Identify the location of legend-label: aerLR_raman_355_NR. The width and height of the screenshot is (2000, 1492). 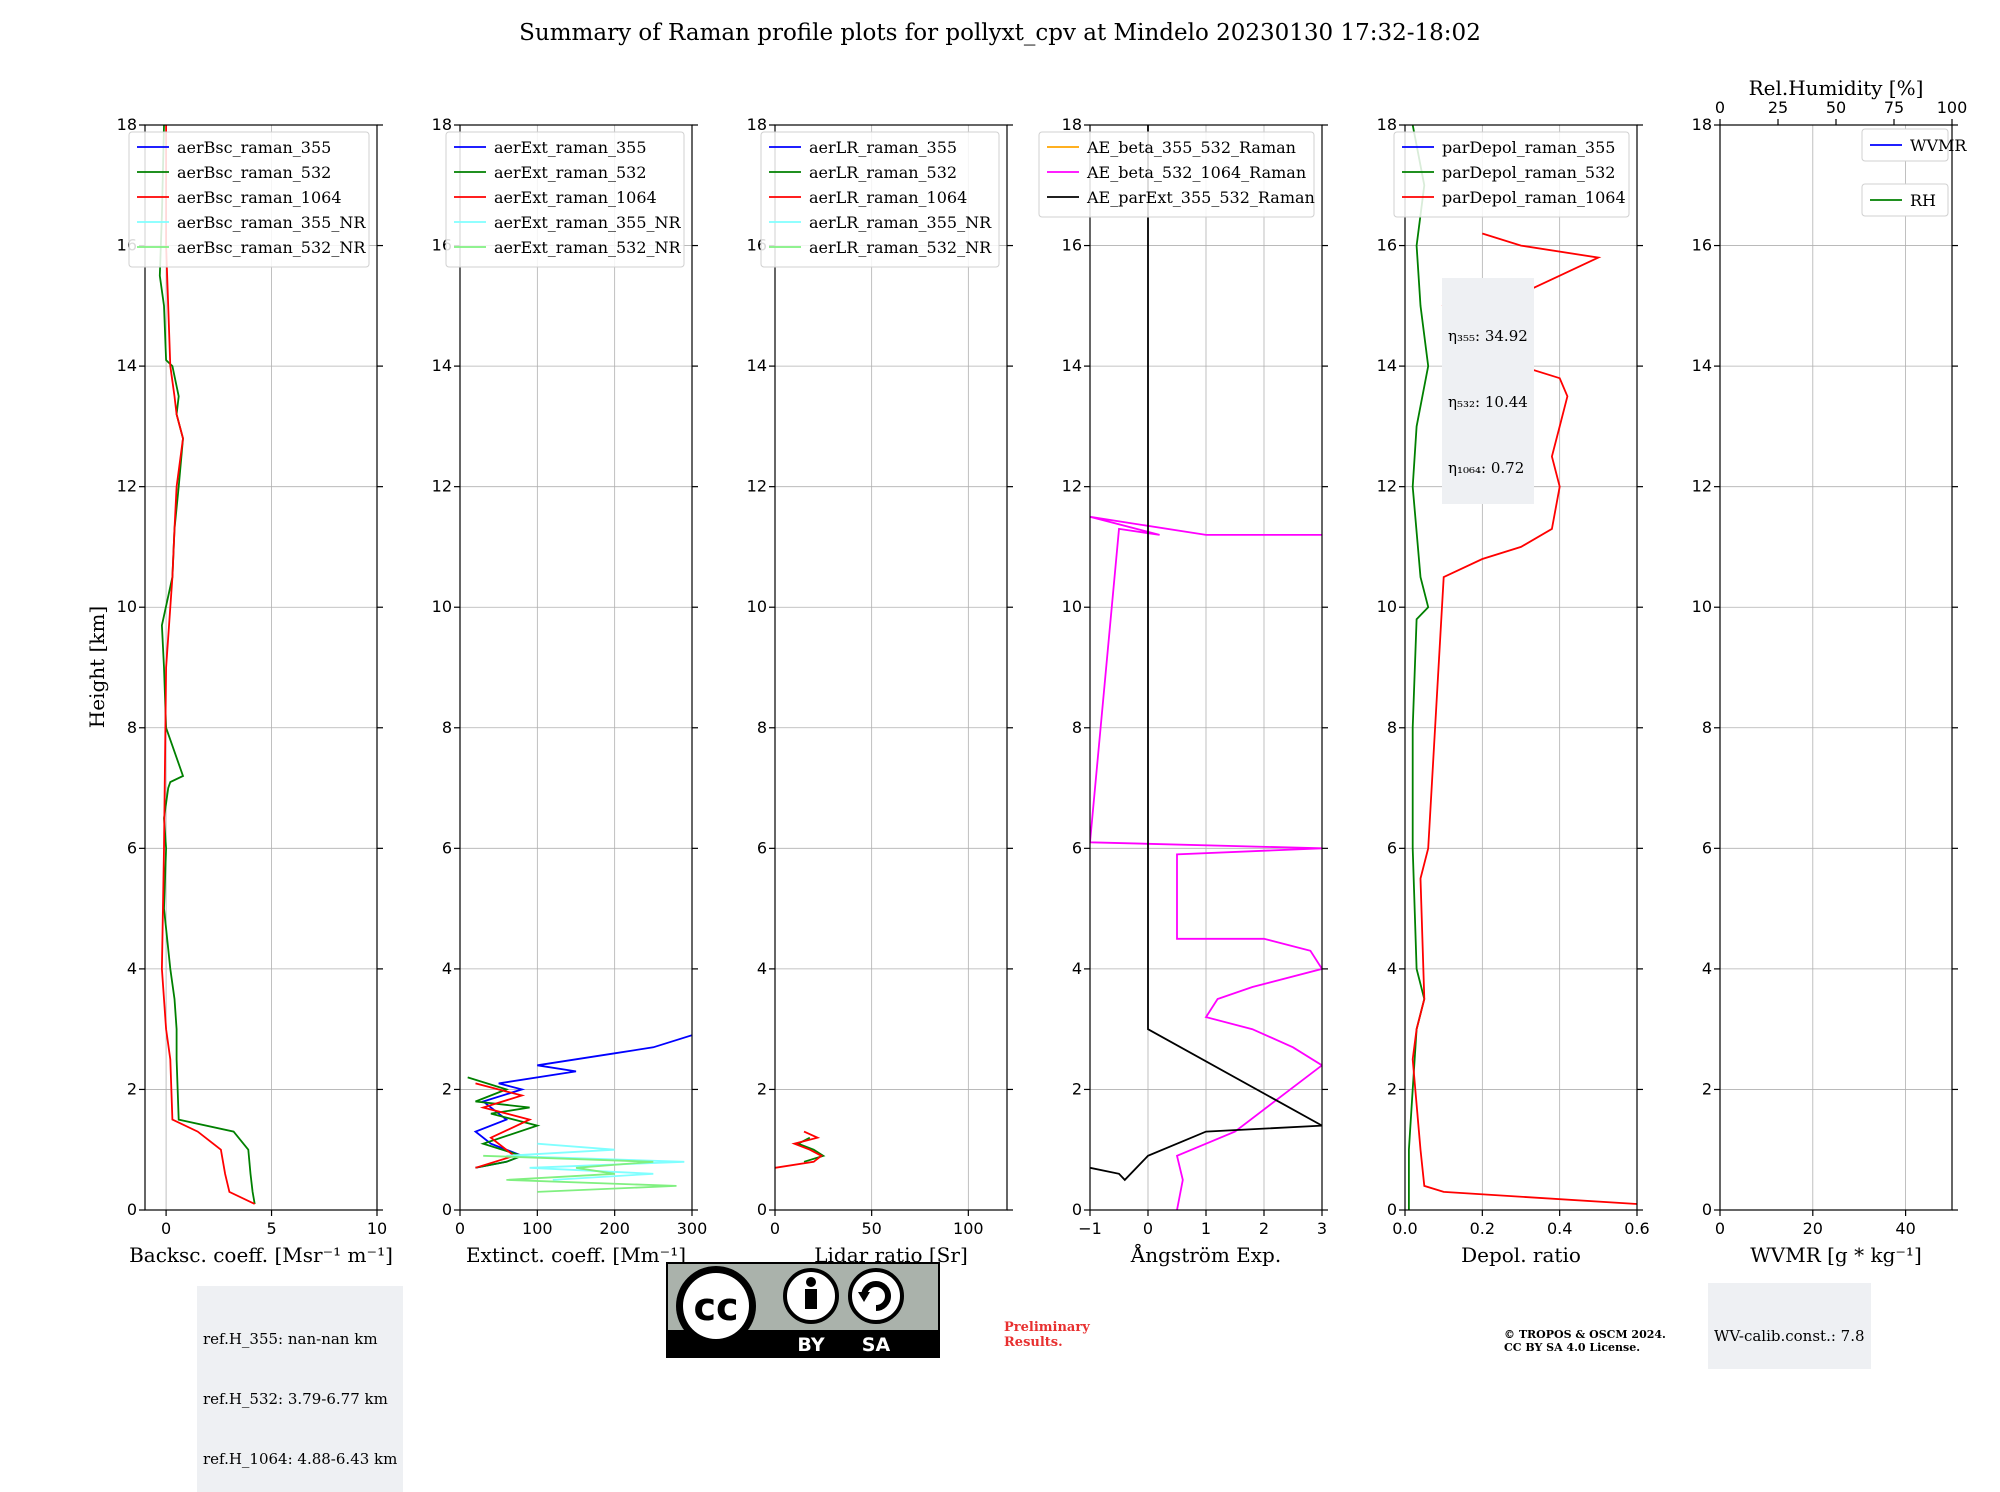
(900, 222).